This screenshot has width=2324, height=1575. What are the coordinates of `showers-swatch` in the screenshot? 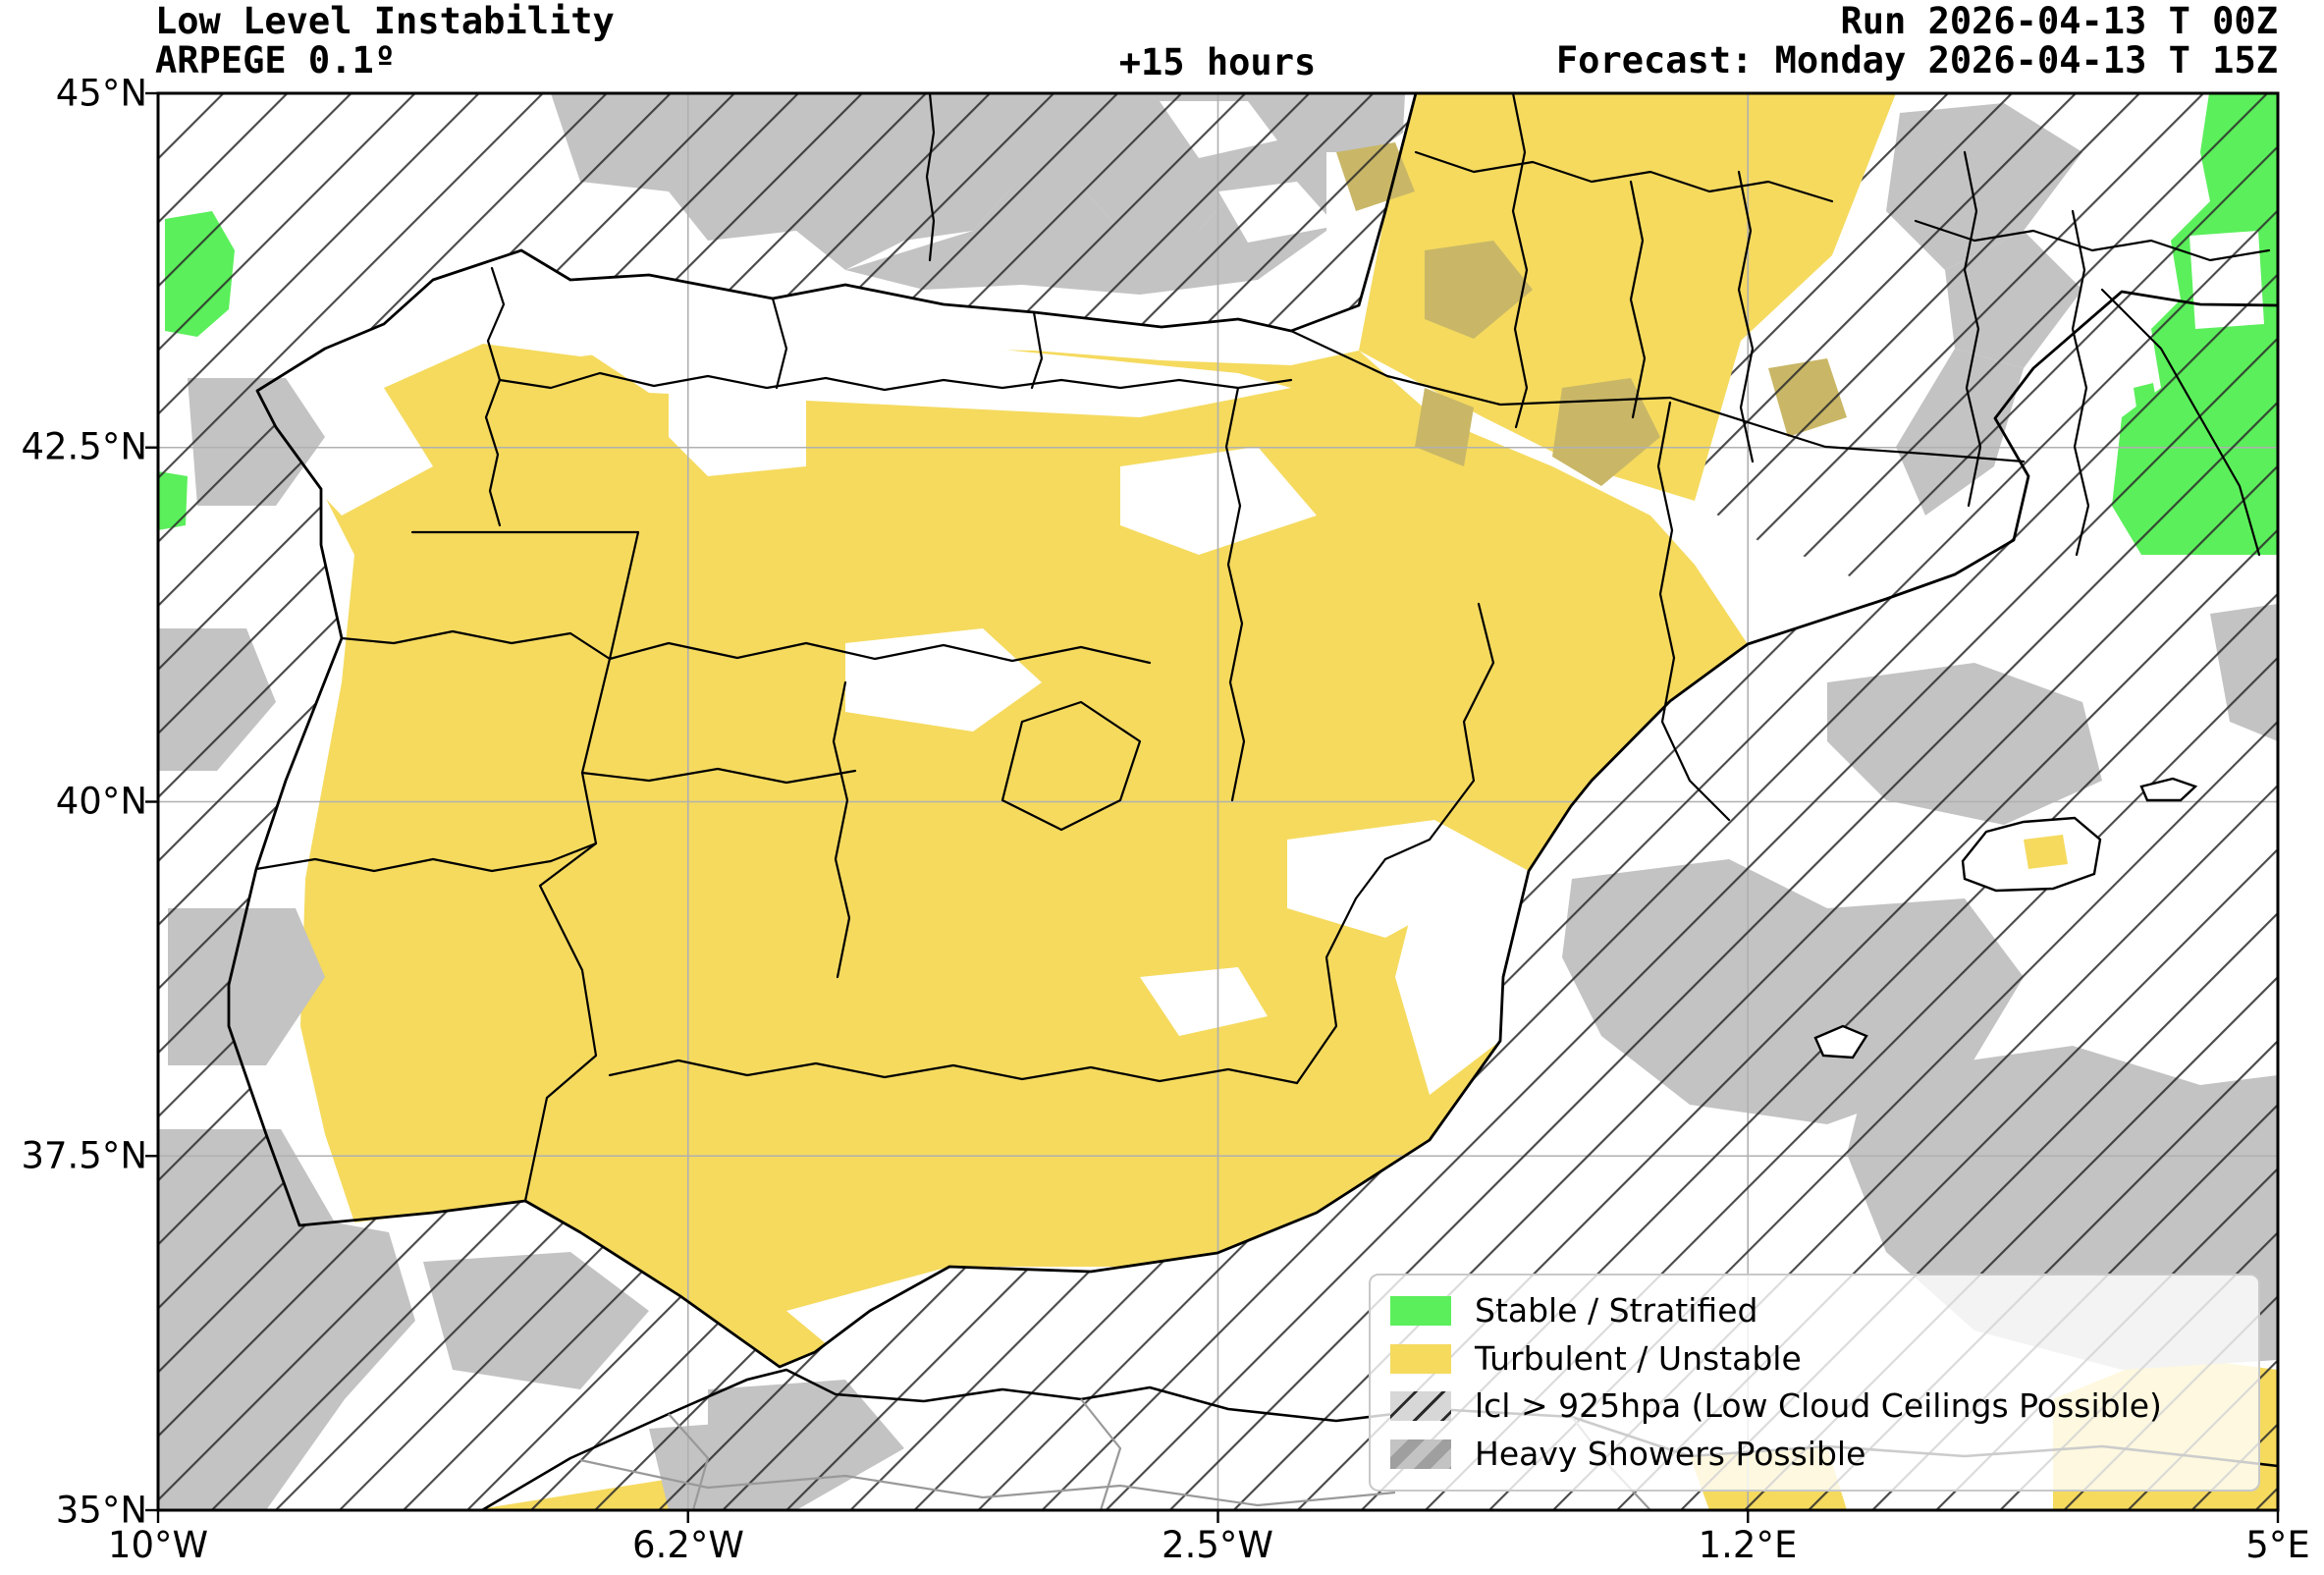 It's located at (1420, 1454).